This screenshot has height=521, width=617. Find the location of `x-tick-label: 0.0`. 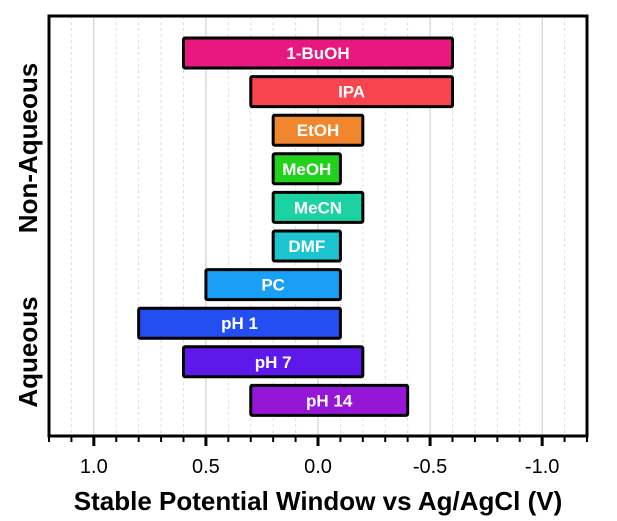

x-tick-label: 0.0 is located at coordinates (318, 467).